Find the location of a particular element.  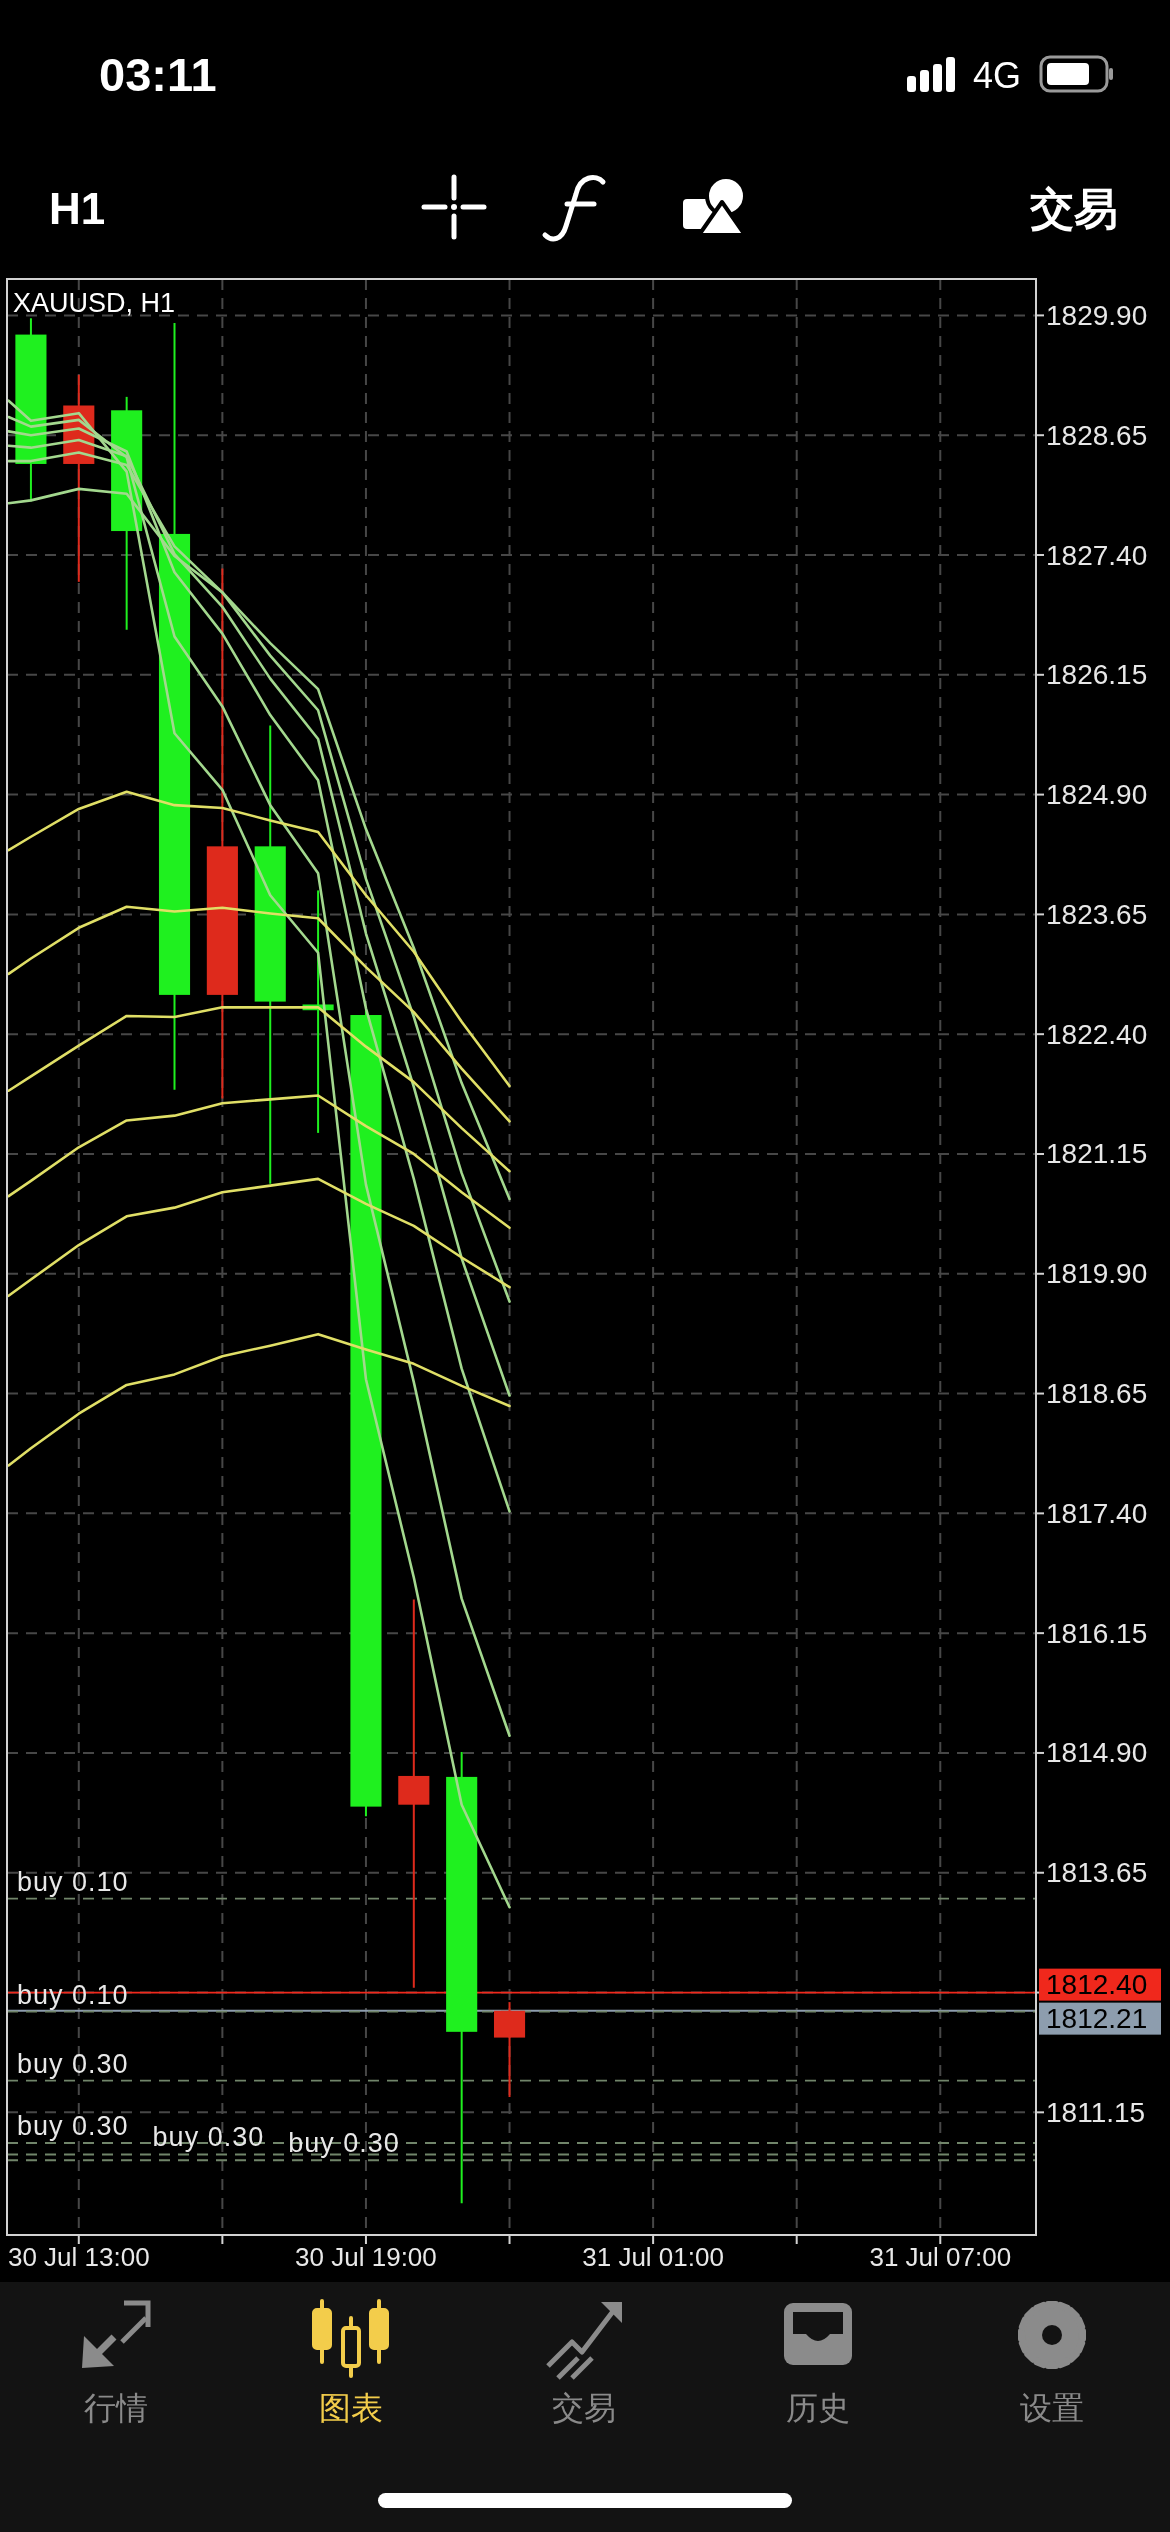

chart-title: XAUUSD, H1 is located at coordinates (94, 303).